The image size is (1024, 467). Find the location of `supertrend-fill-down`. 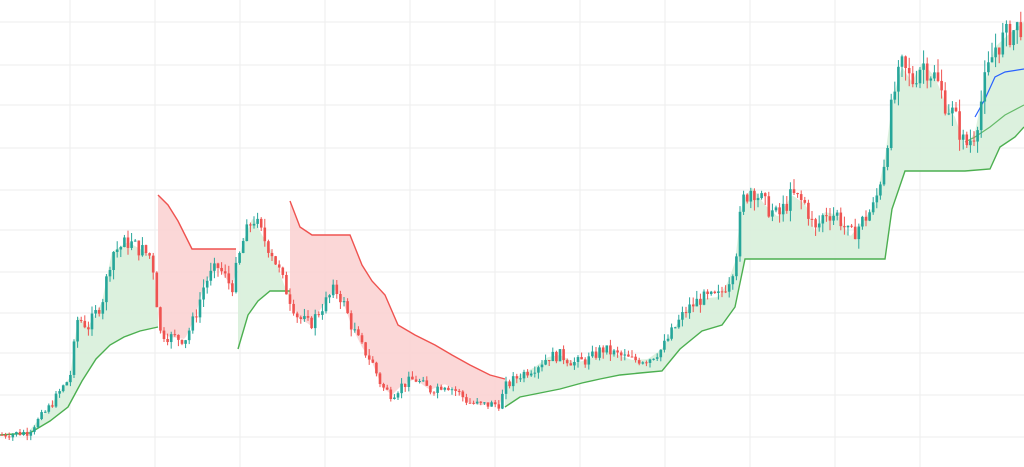

supertrend-fill-down is located at coordinates (197, 267).